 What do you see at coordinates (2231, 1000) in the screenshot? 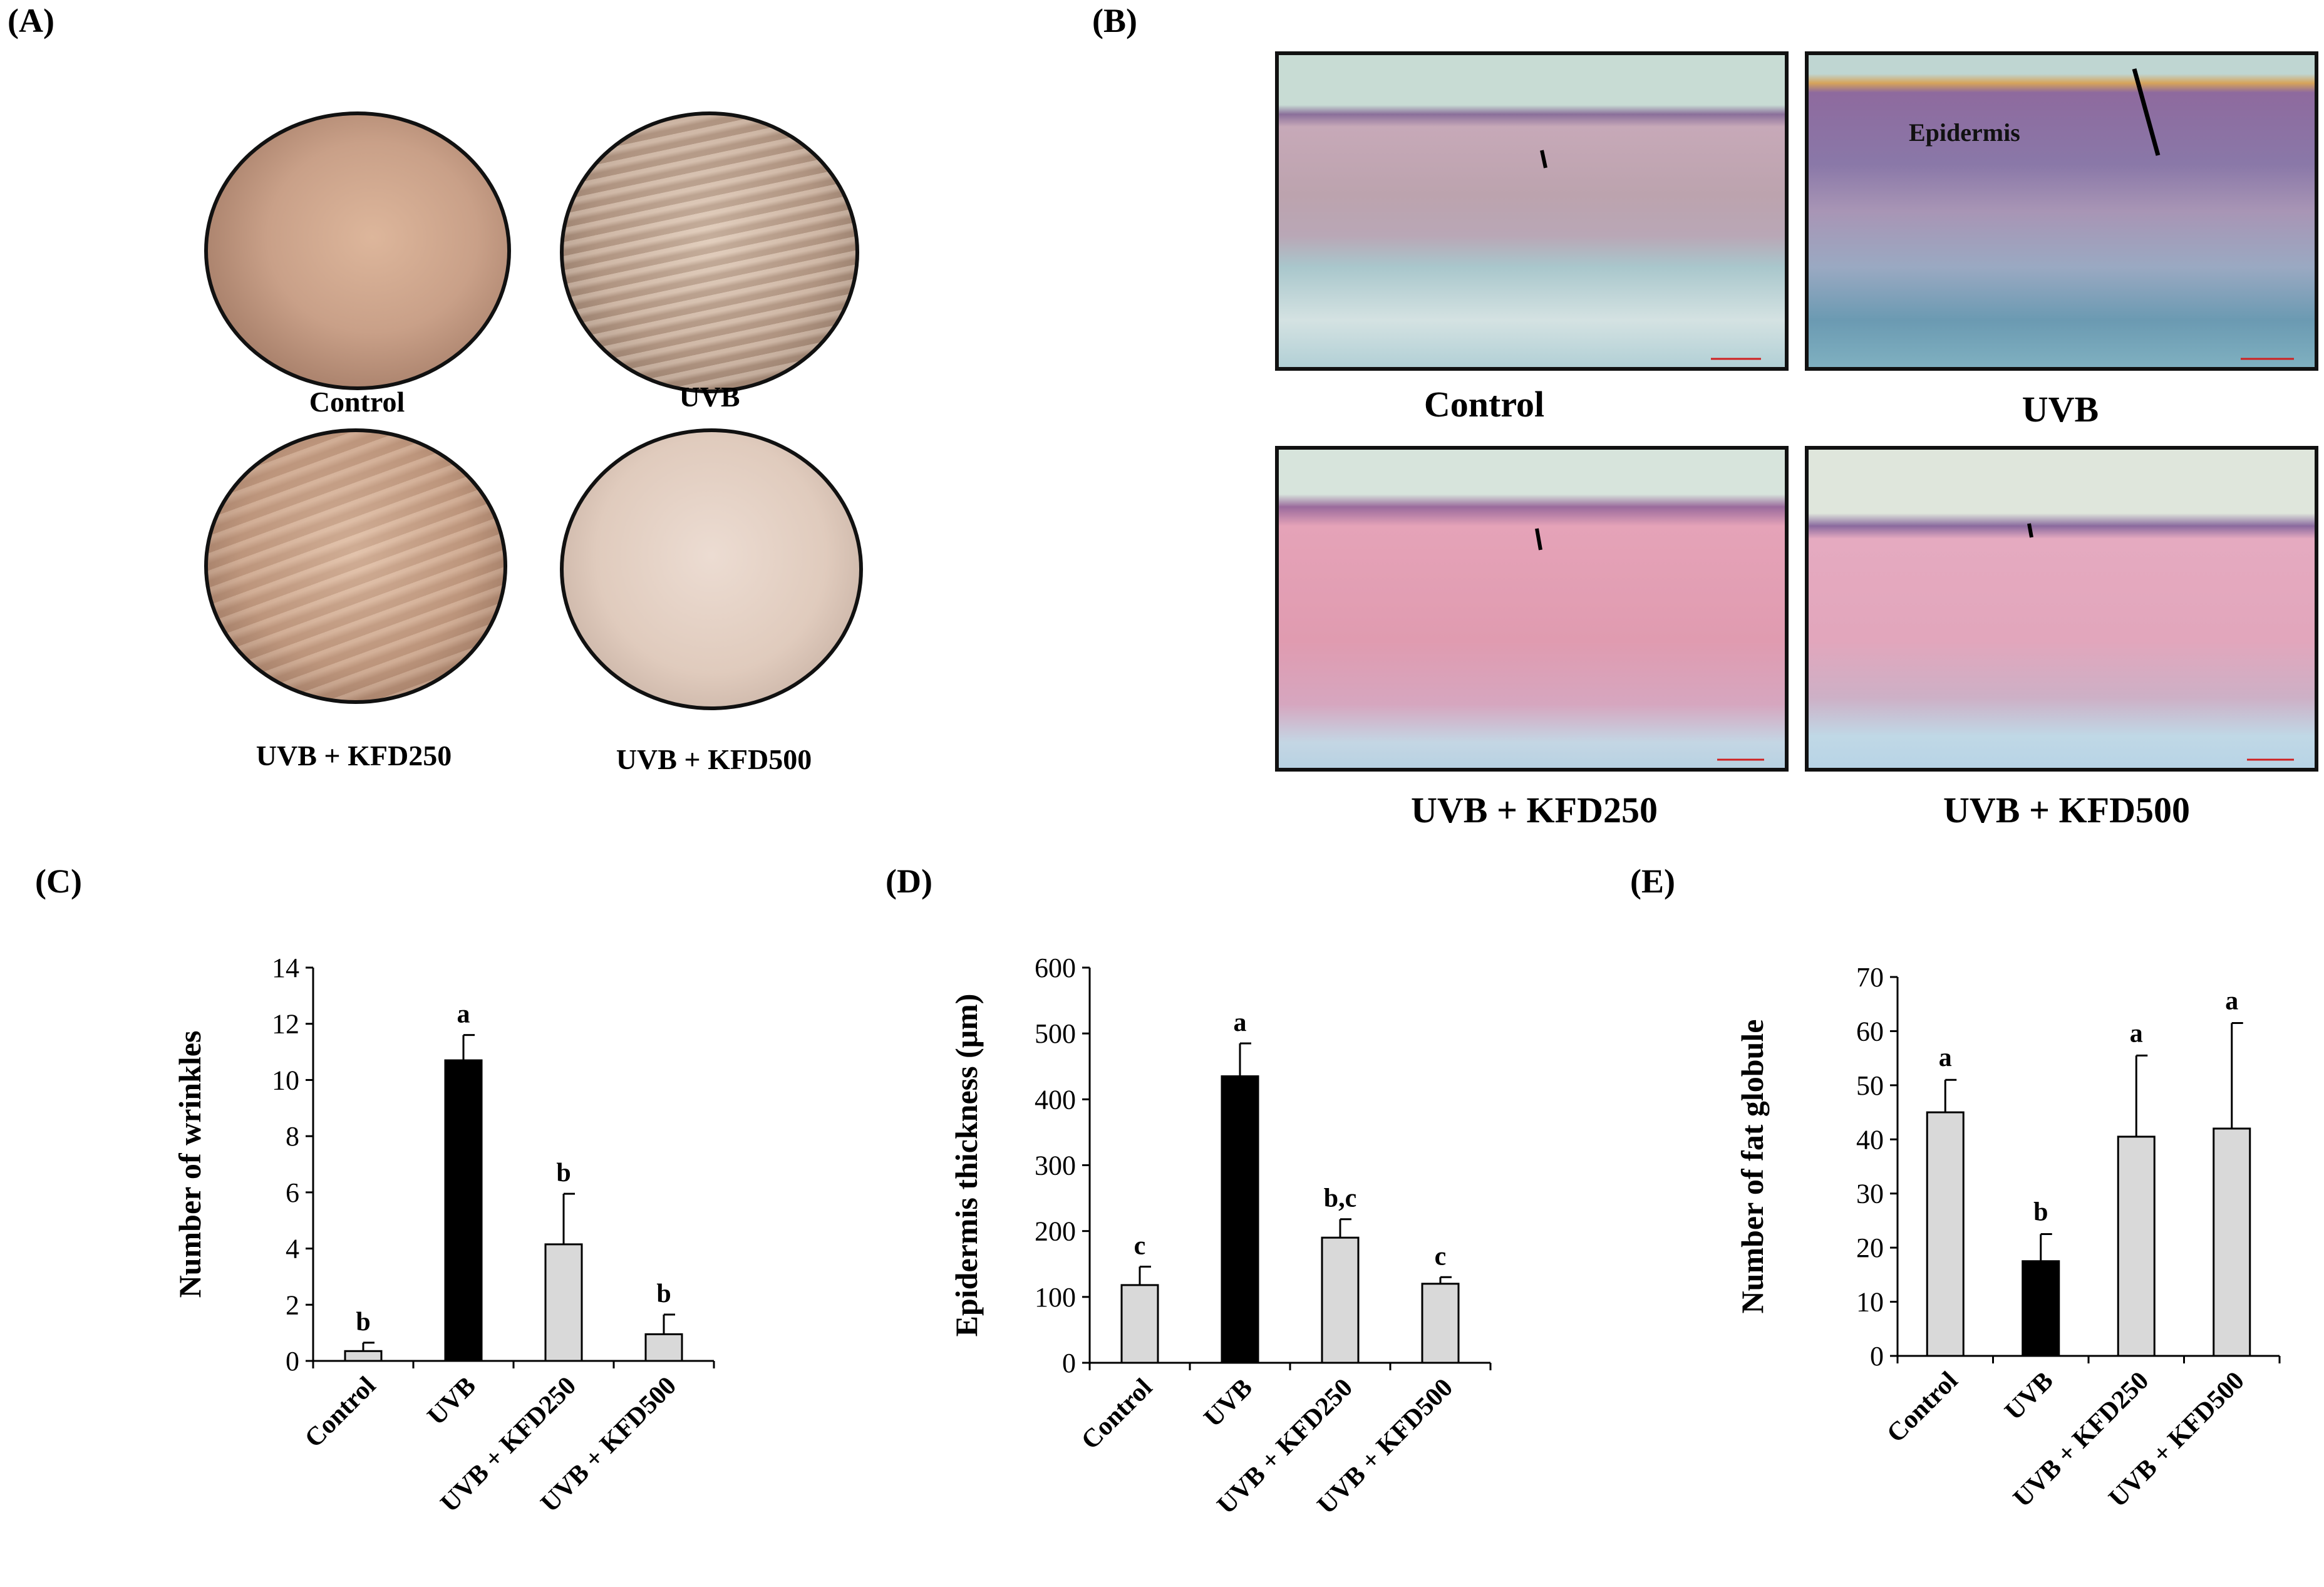
I see `significance-letter-4: a` at bounding box center [2231, 1000].